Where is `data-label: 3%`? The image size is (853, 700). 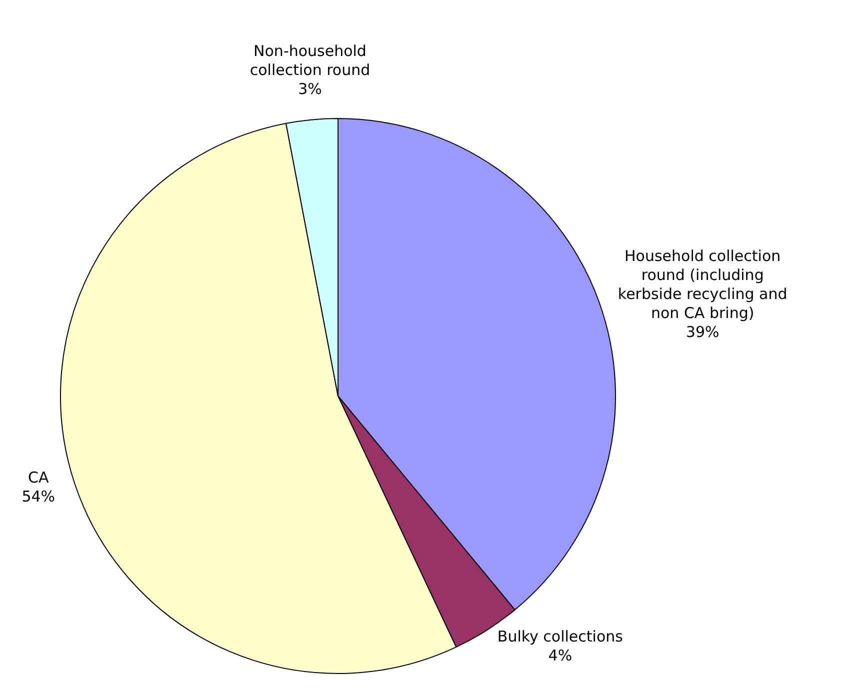
data-label: 3% is located at coordinates (310, 89).